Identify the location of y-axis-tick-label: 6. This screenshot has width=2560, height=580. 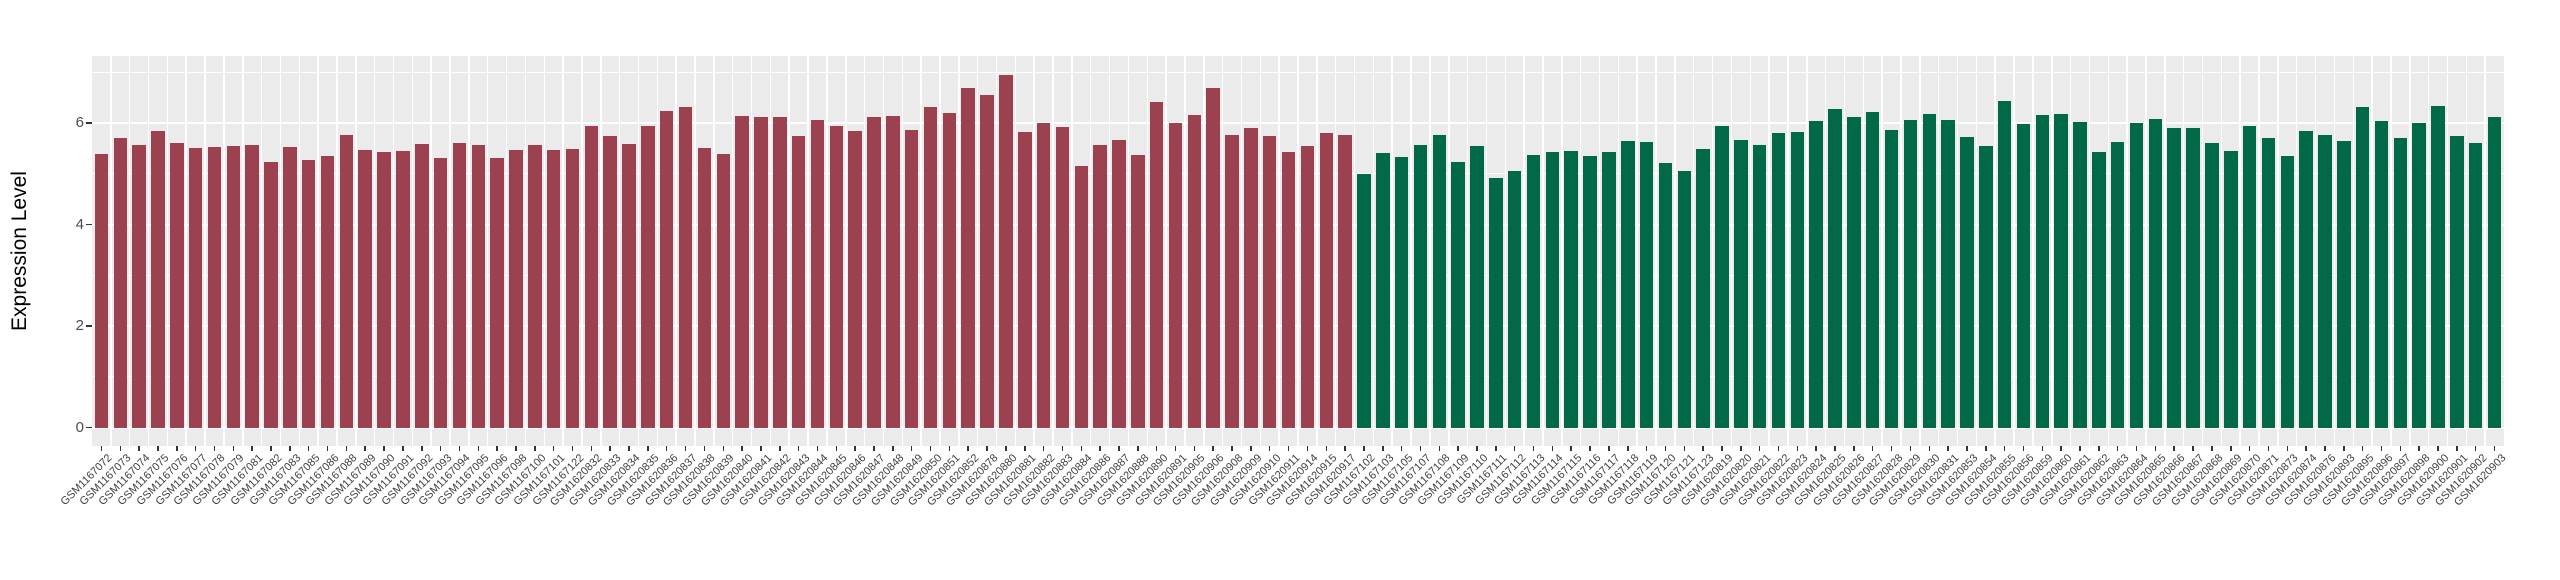
(79, 122).